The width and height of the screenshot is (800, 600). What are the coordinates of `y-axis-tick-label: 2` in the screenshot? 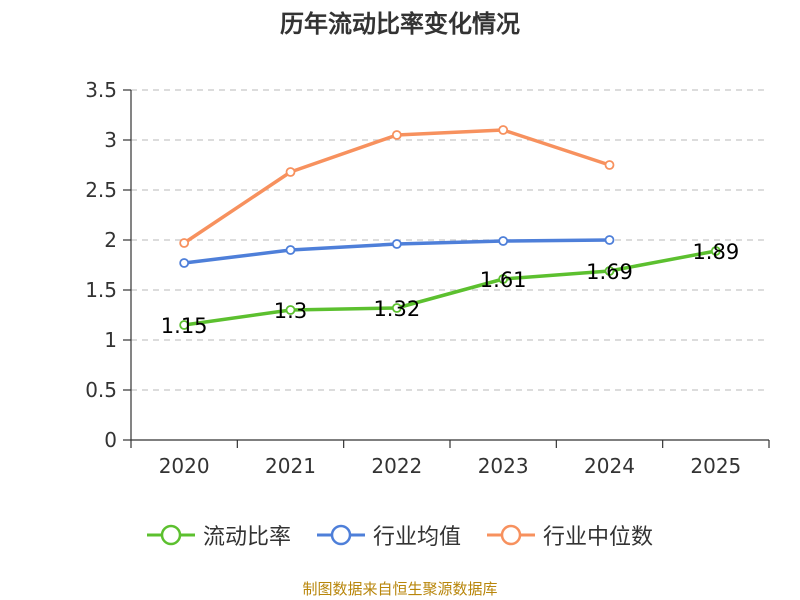 It's located at (110, 240).